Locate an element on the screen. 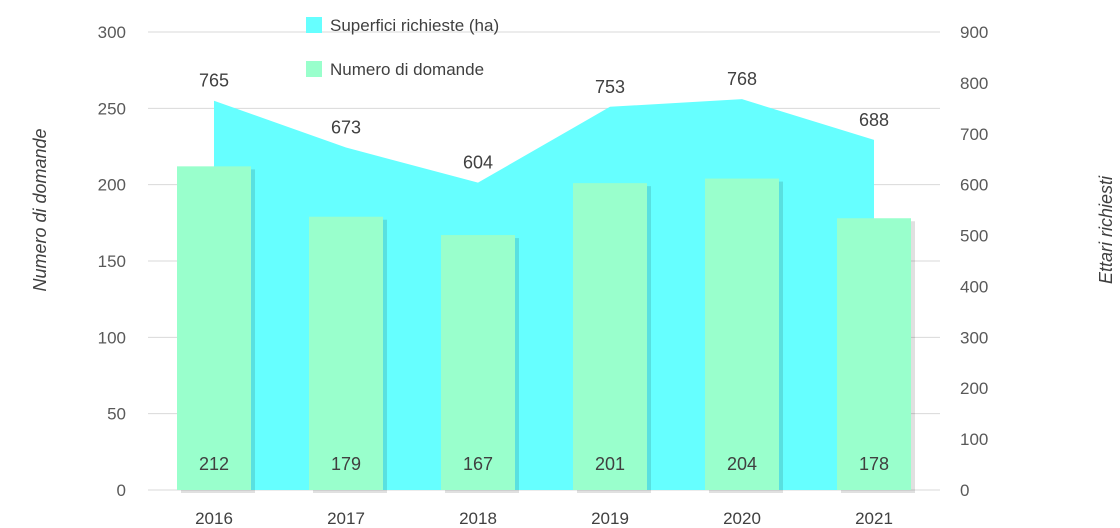 This screenshot has width=1120, height=528. bar-data-label: 212 is located at coordinates (214, 464).